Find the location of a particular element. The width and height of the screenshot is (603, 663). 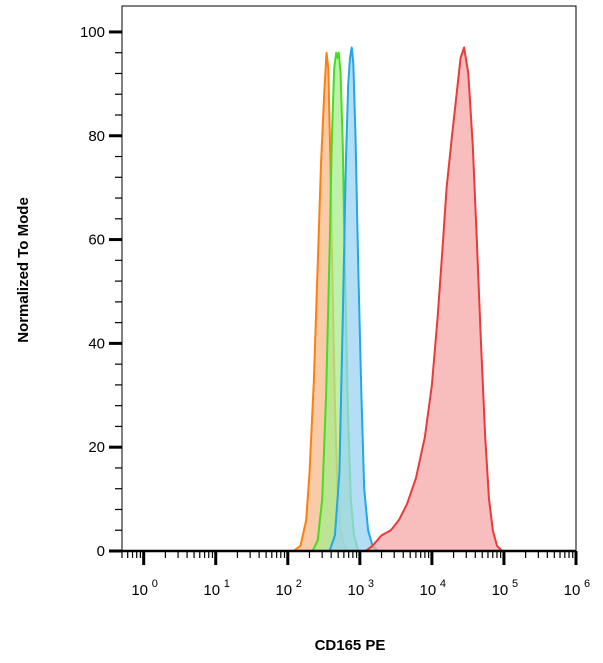

x-axis-title: CD165 PE is located at coordinates (350, 645).